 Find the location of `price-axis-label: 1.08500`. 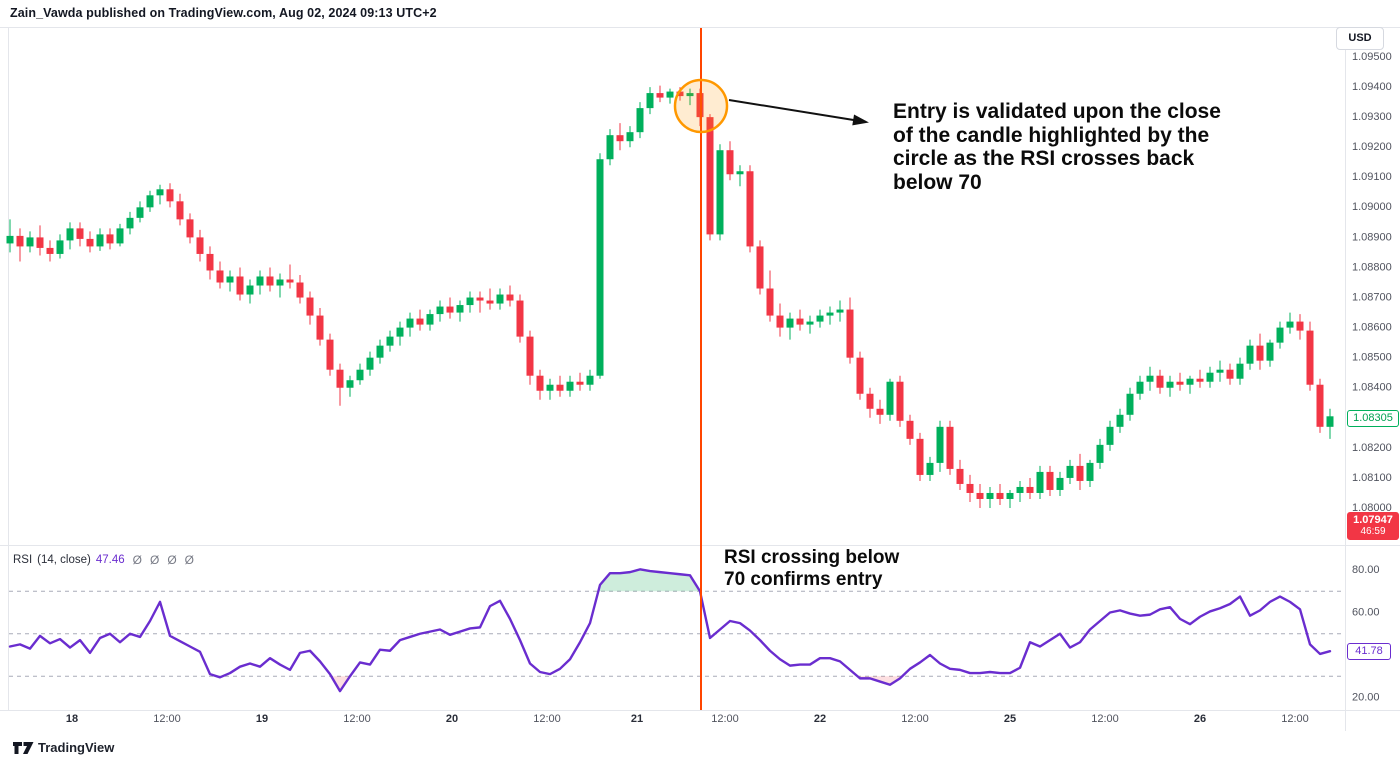

price-axis-label: 1.08500 is located at coordinates (1372, 358).